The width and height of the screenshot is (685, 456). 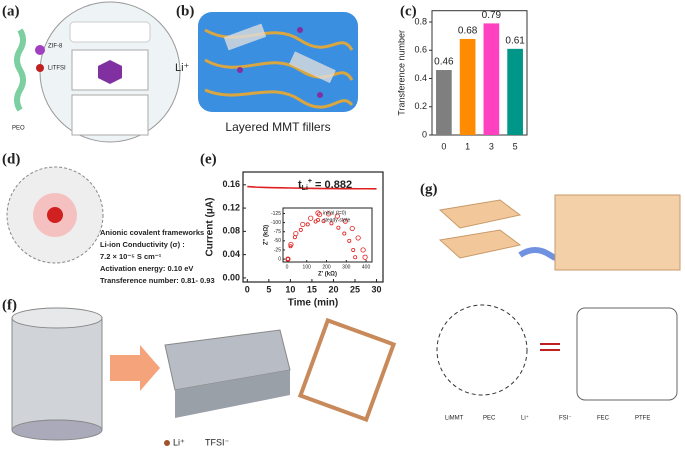 I want to click on x-tick-label: 200, so click(x=326, y=267).